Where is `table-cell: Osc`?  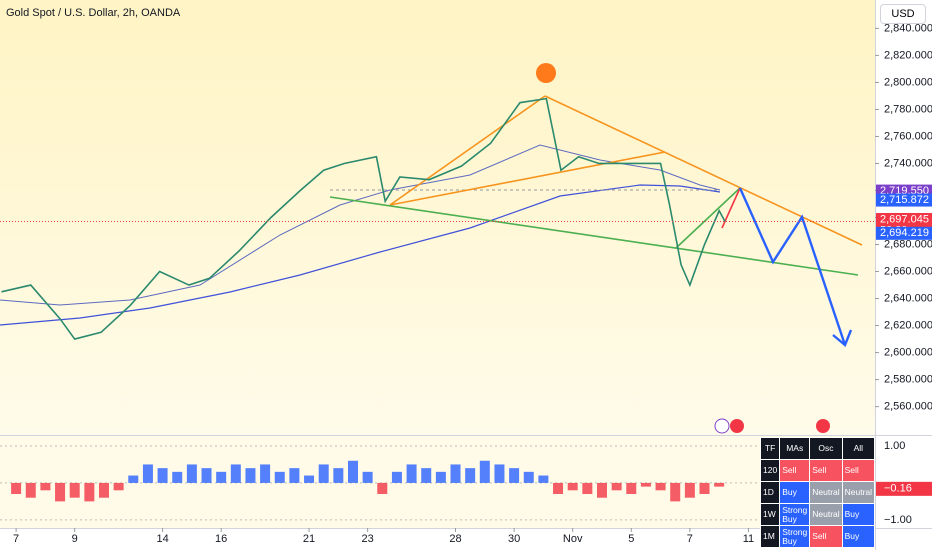 table-cell: Osc is located at coordinates (826, 448).